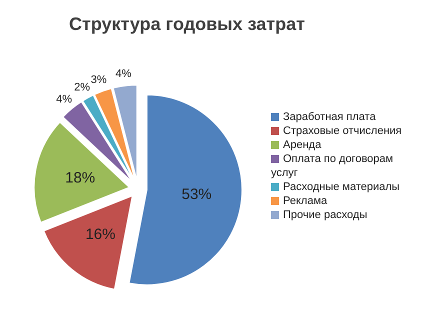 The height and width of the screenshot is (309, 434). What do you see at coordinates (305, 201) in the screenshot?
I see `legend-label: Реклама` at bounding box center [305, 201].